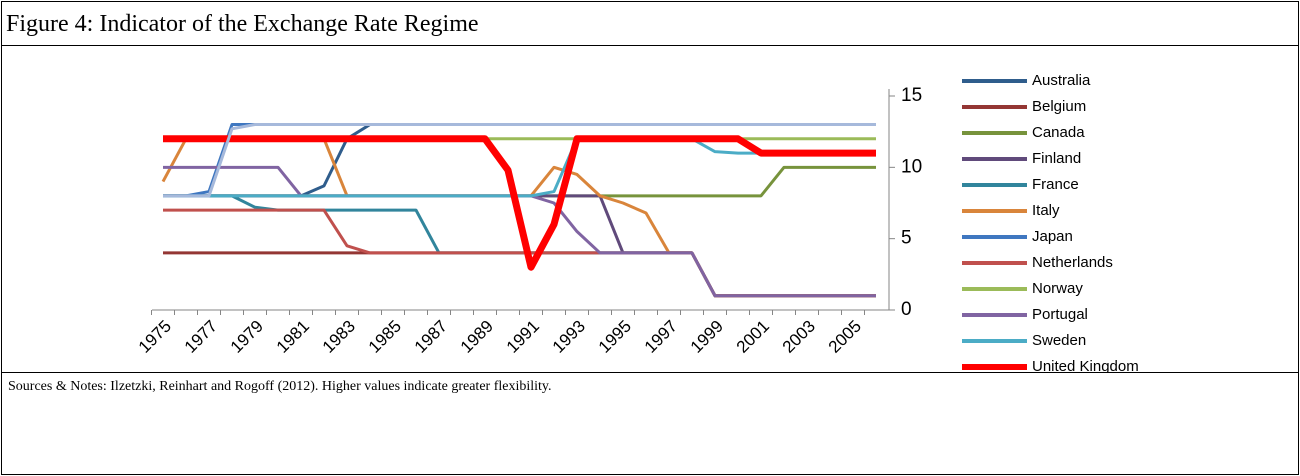 This screenshot has width=1300, height=476. What do you see at coordinates (155, 337) in the screenshot?
I see `x-tick-label: 1975` at bounding box center [155, 337].